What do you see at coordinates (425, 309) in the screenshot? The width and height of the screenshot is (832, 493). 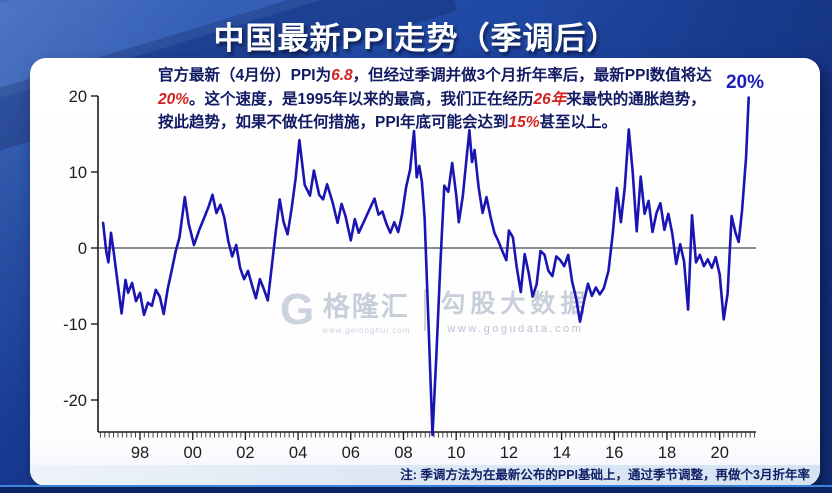 I see `watermark-divider` at bounding box center [425, 309].